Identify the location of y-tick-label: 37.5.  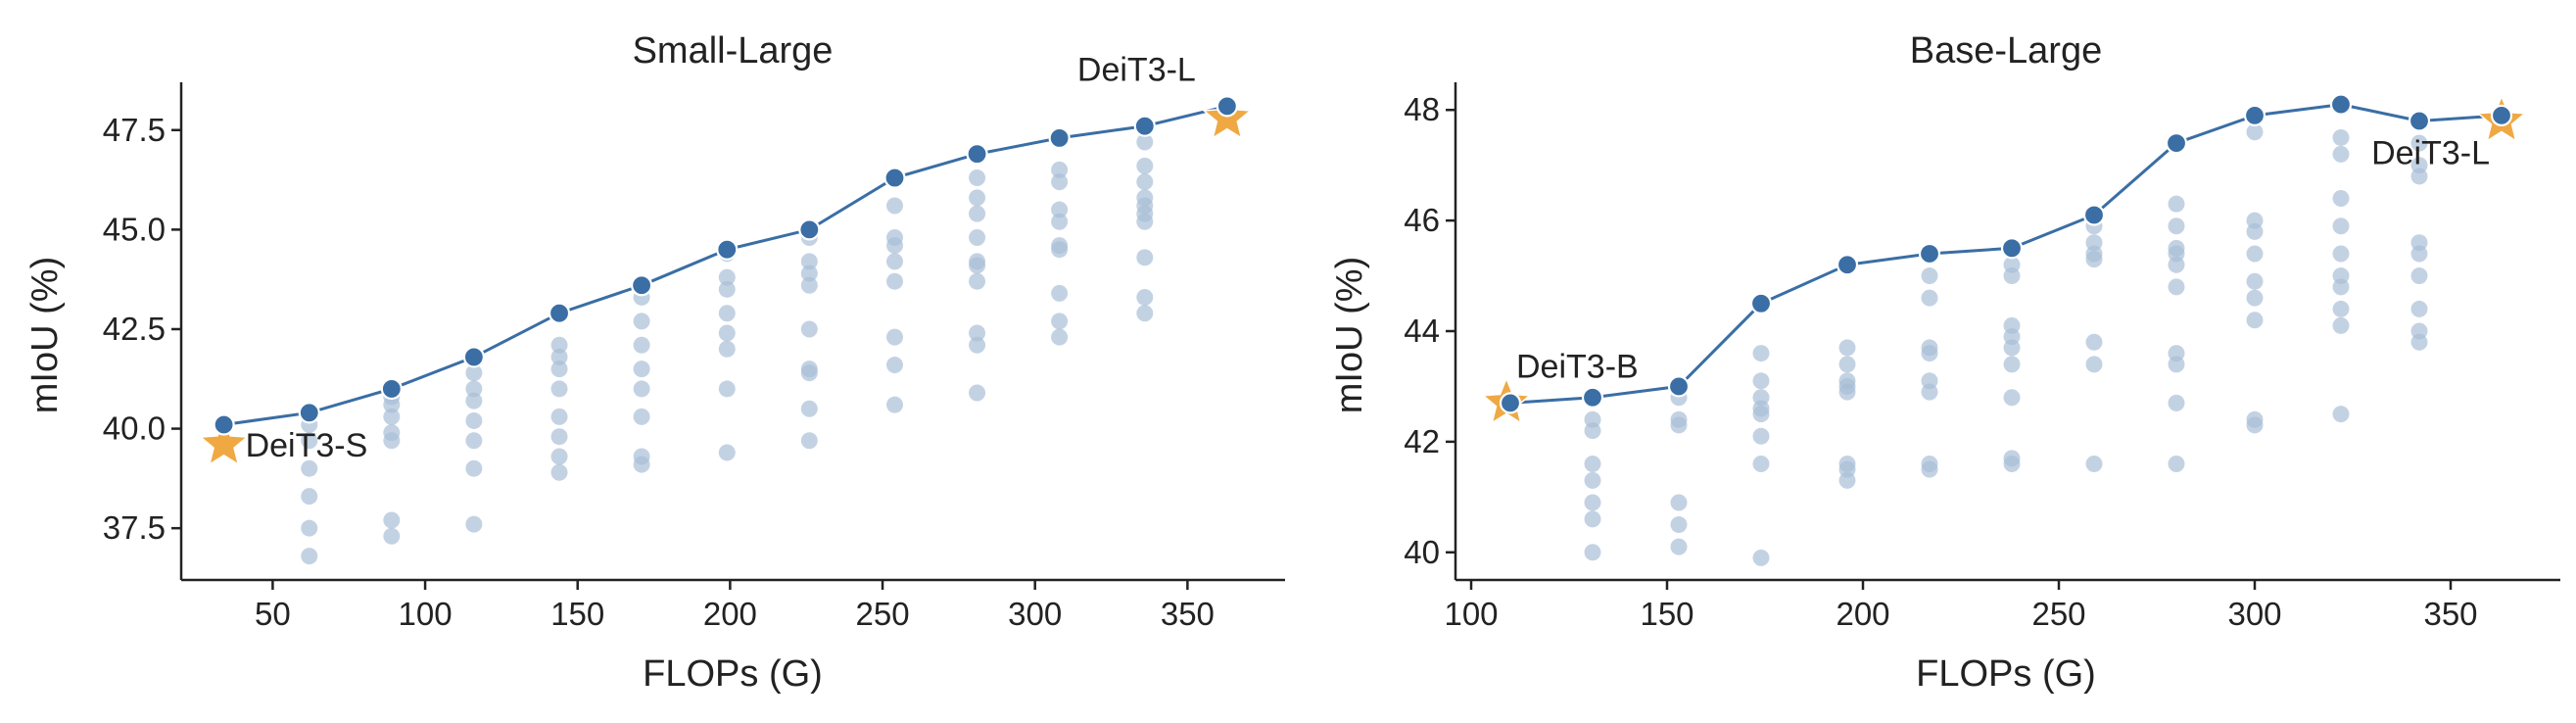
(134, 527).